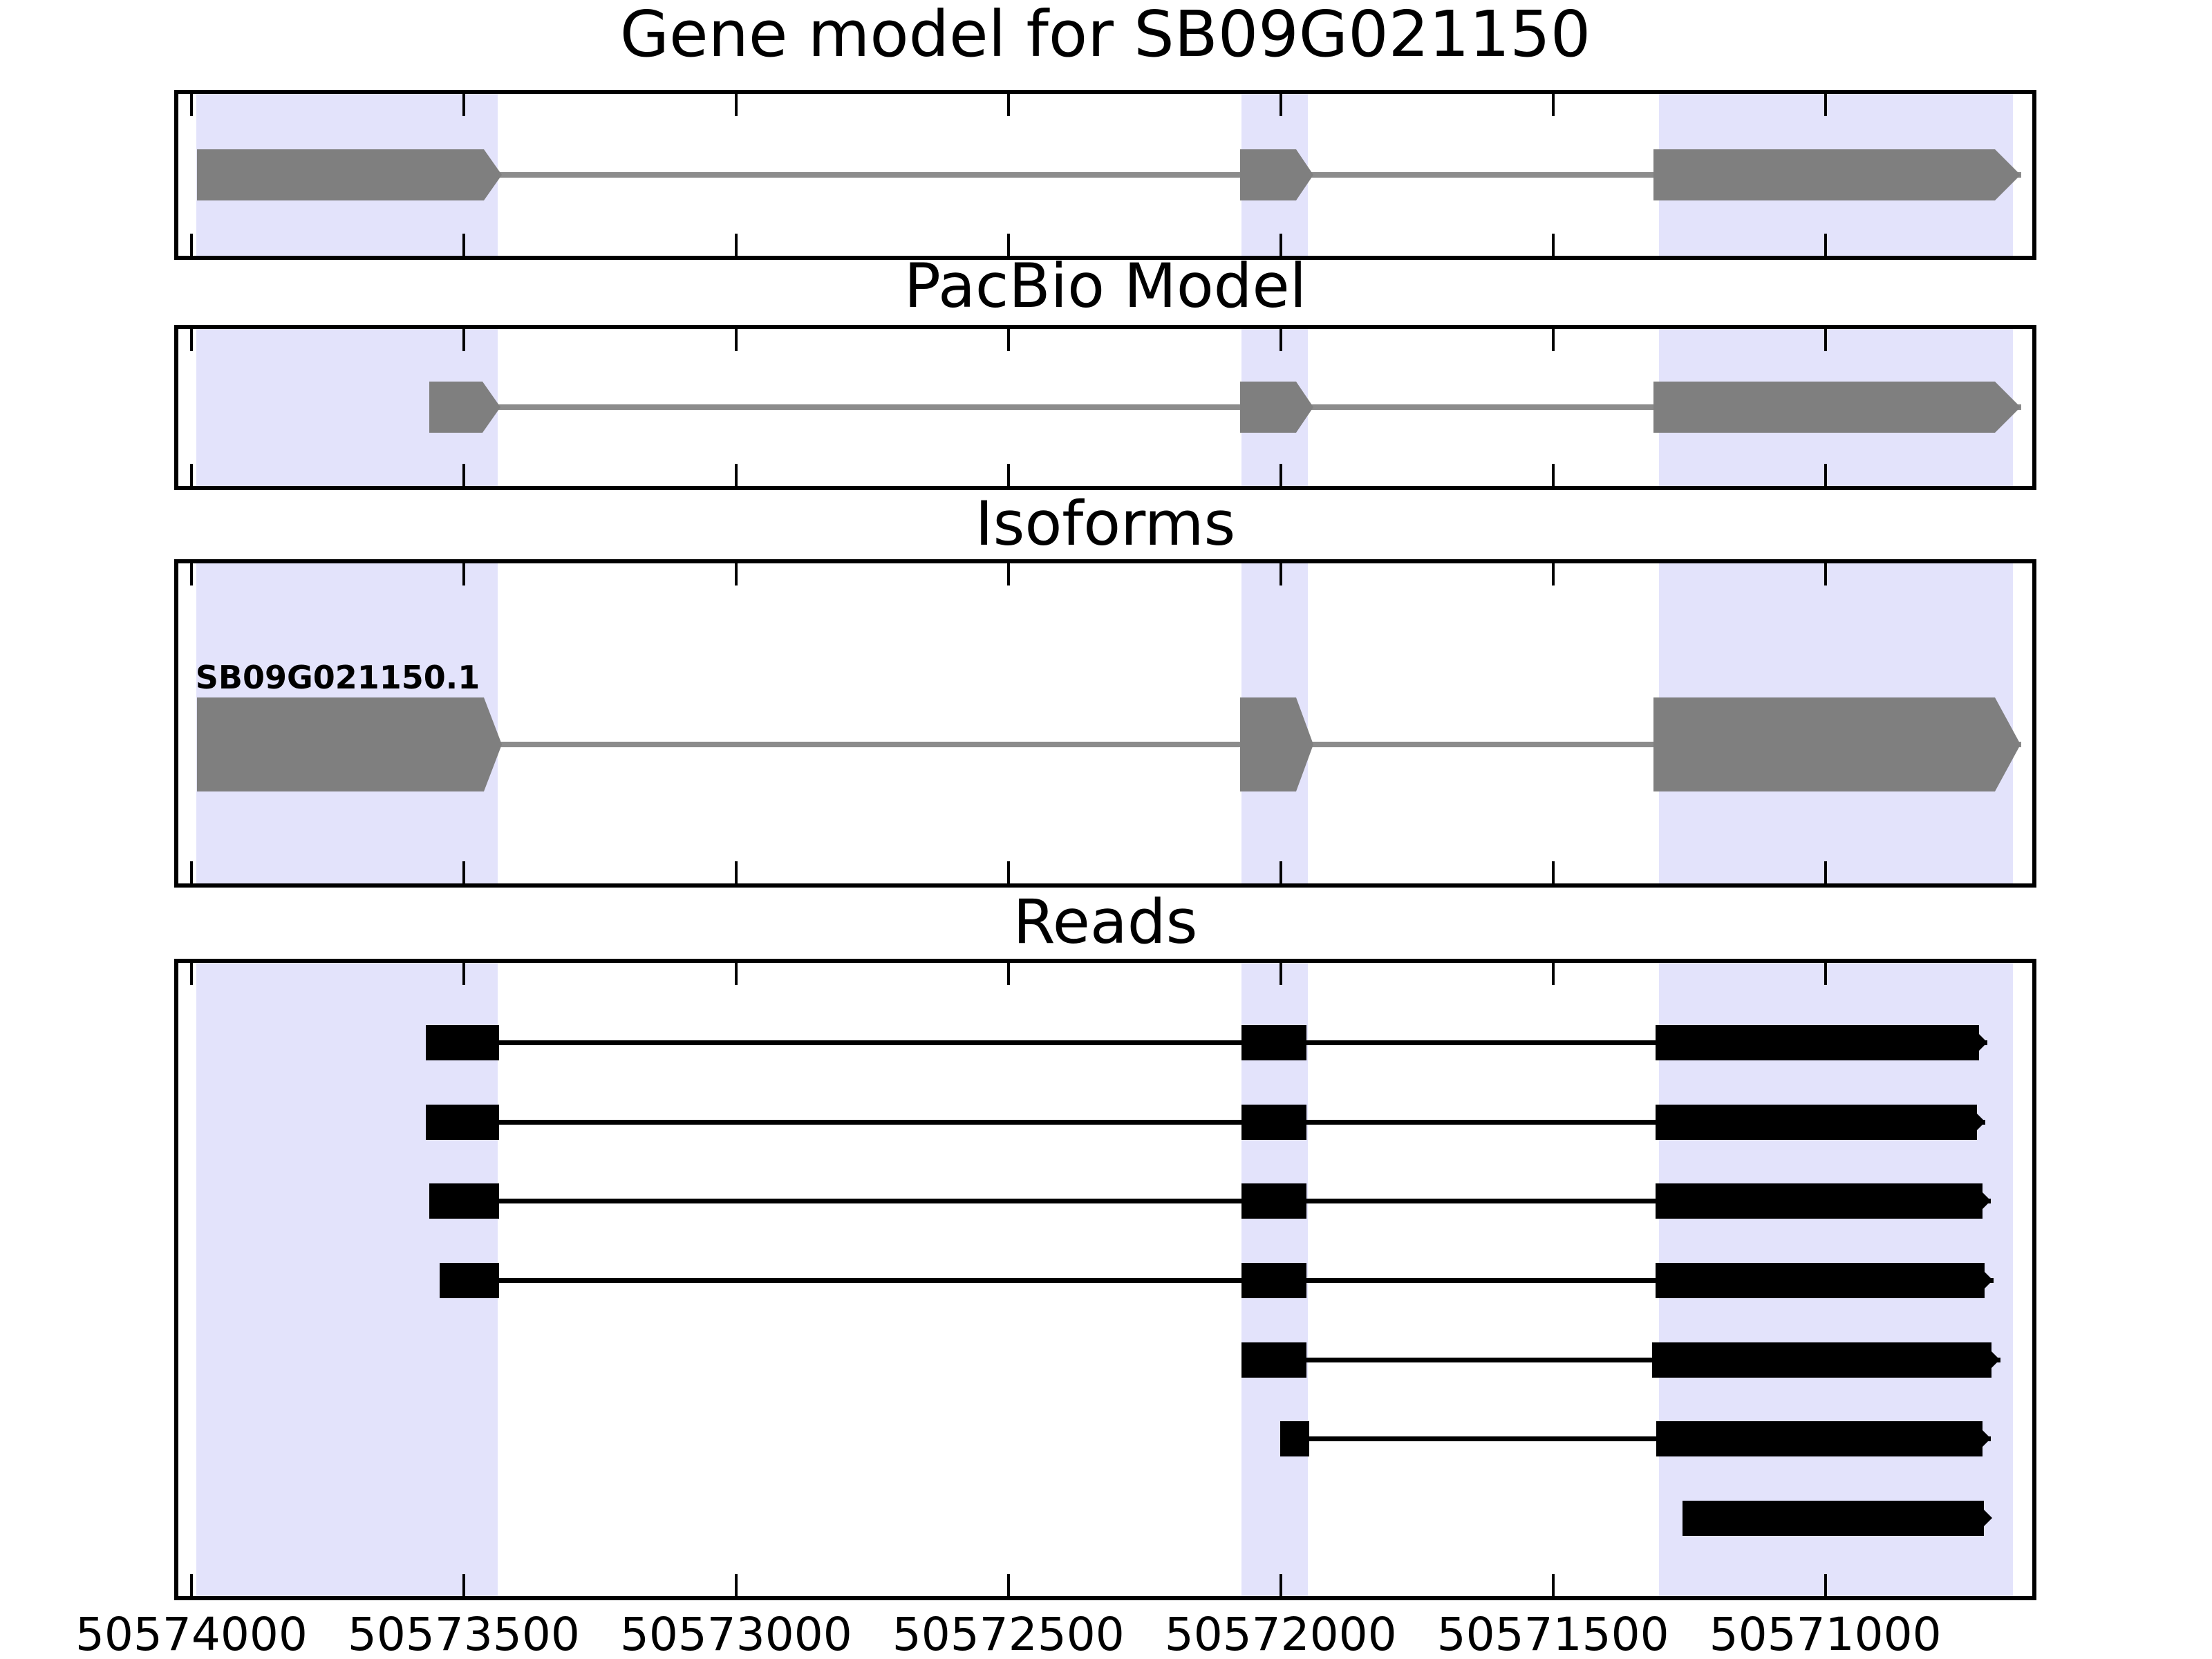 This screenshot has width=2212, height=1659. Describe the element at coordinates (1009, 1633) in the screenshot. I see `axis-tick-label: 50572500` at that location.